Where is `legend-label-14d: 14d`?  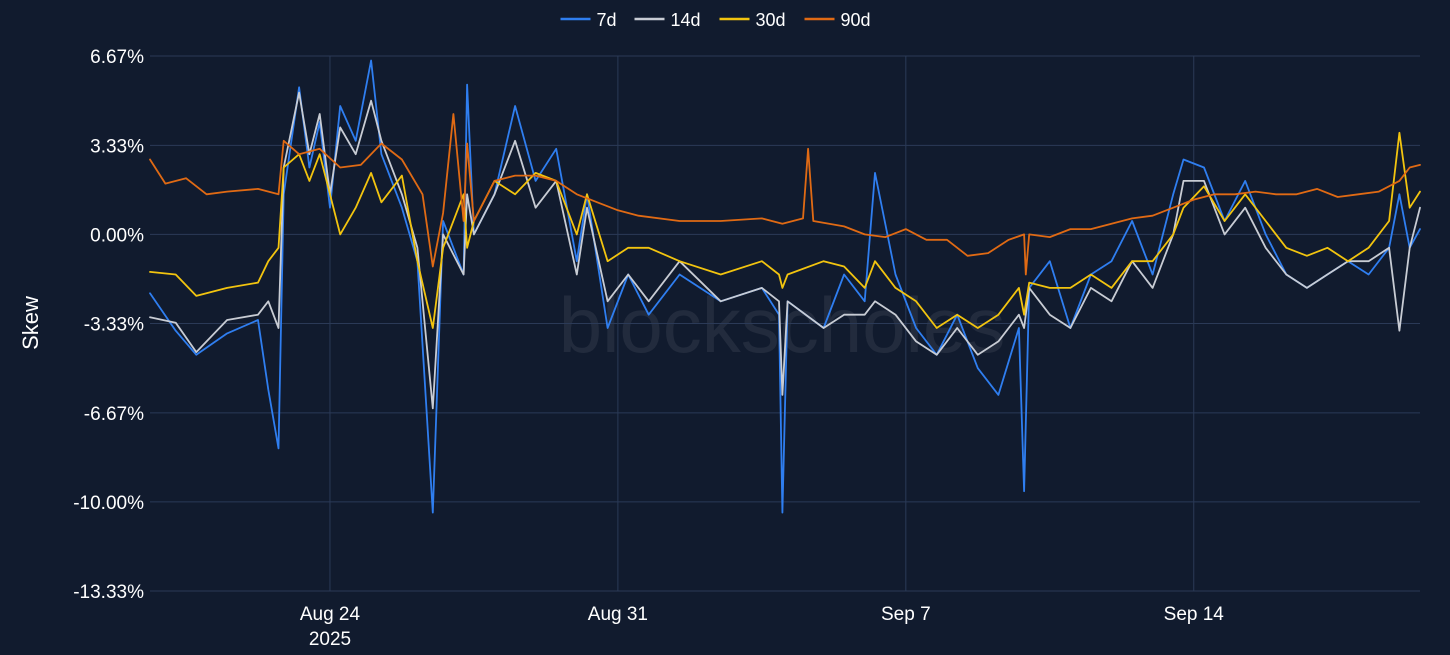
legend-label-14d: 14d is located at coordinates (686, 20).